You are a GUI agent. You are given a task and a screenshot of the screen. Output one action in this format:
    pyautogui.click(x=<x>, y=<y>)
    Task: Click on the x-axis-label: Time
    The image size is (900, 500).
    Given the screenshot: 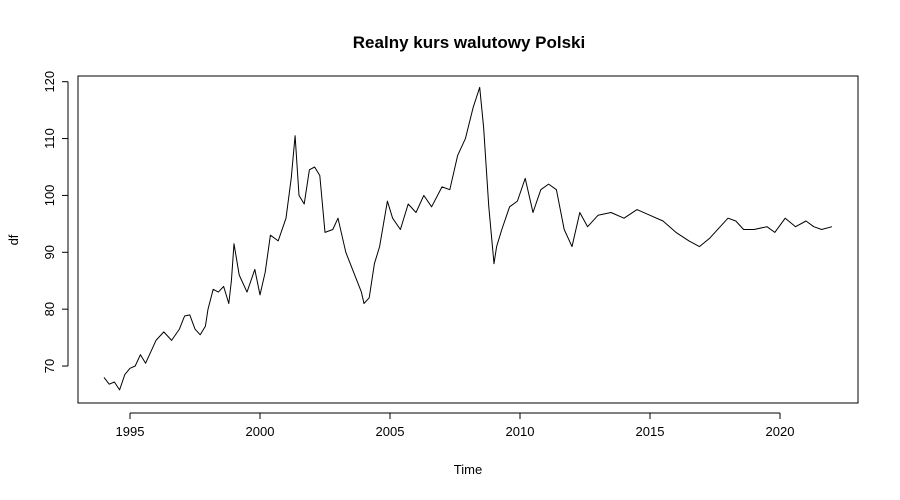 What is the action you would take?
    pyautogui.click(x=468, y=469)
    